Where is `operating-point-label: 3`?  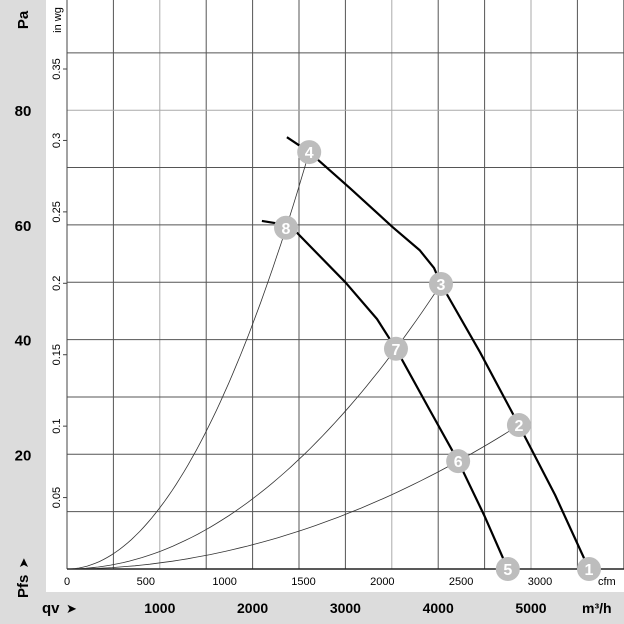 operating-point-label: 3 is located at coordinates (441, 285).